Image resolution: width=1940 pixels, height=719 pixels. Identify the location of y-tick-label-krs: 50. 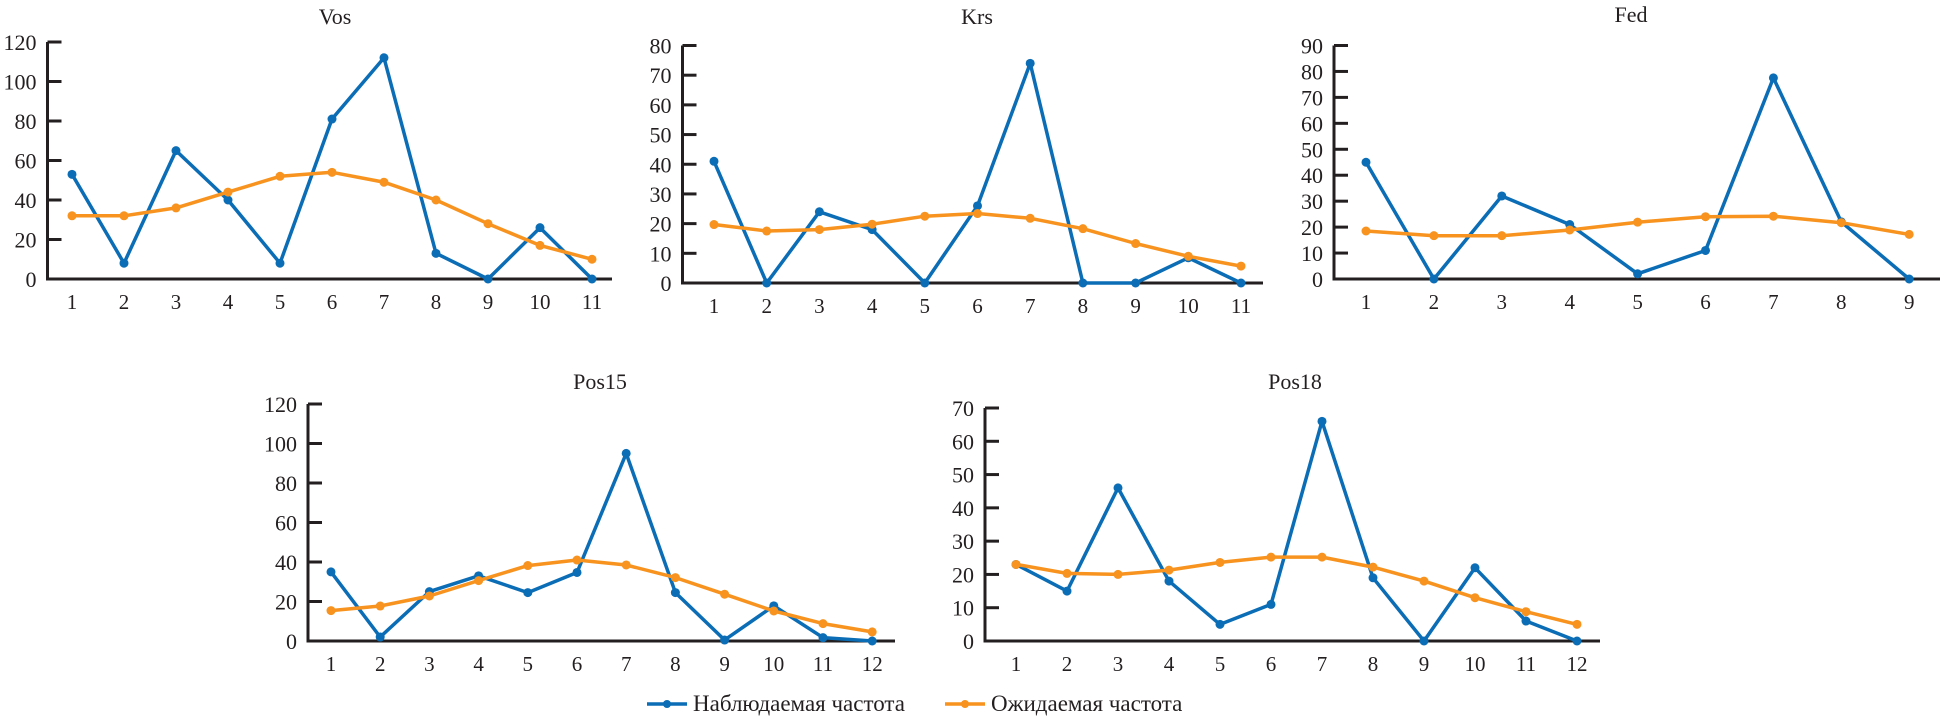
(661, 135).